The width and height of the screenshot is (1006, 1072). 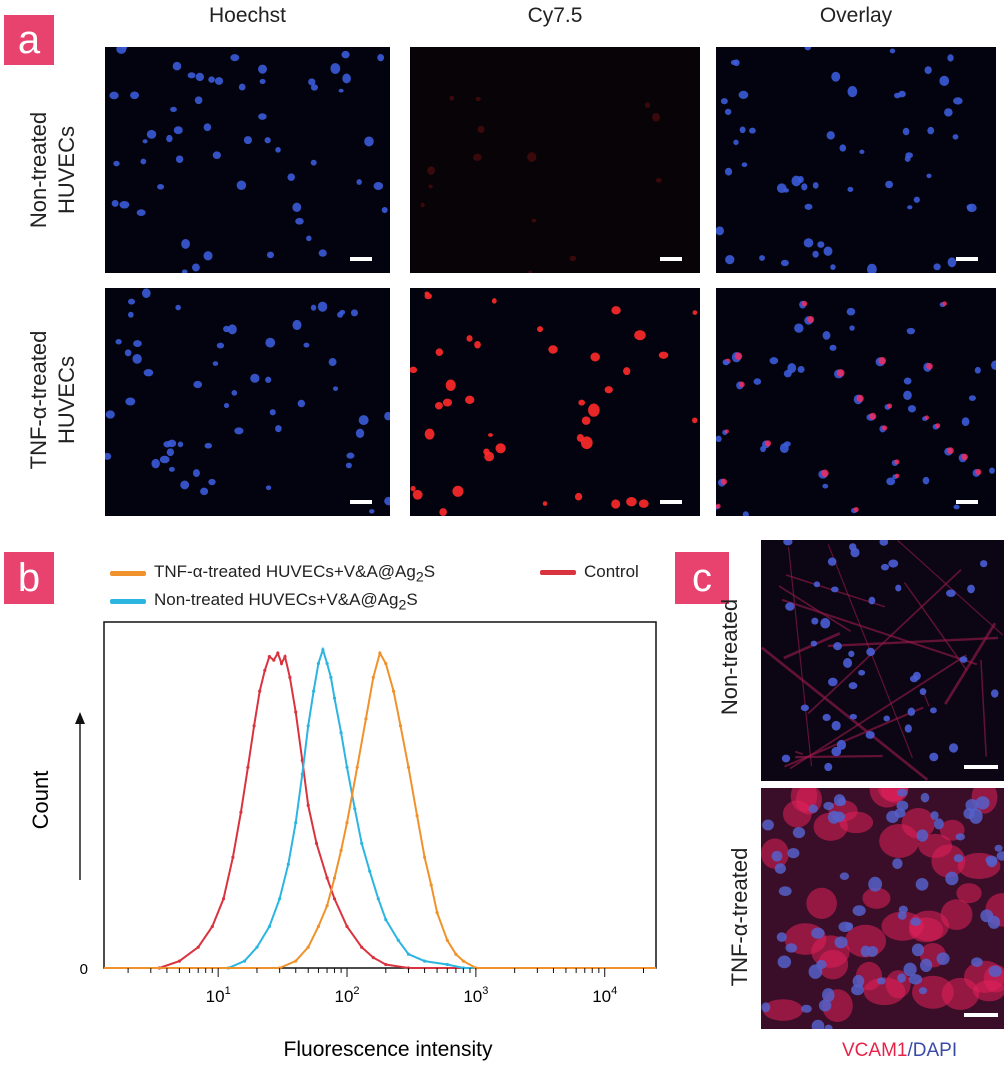 What do you see at coordinates (248, 160) in the screenshot?
I see `micrograph-hoechst-non-treated-svg` at bounding box center [248, 160].